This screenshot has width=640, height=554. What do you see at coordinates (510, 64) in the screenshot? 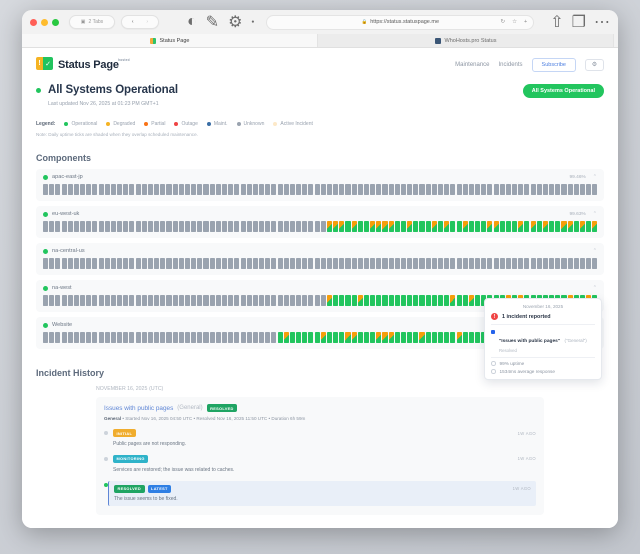
I see `nav-incidents: Incidents` at bounding box center [510, 64].